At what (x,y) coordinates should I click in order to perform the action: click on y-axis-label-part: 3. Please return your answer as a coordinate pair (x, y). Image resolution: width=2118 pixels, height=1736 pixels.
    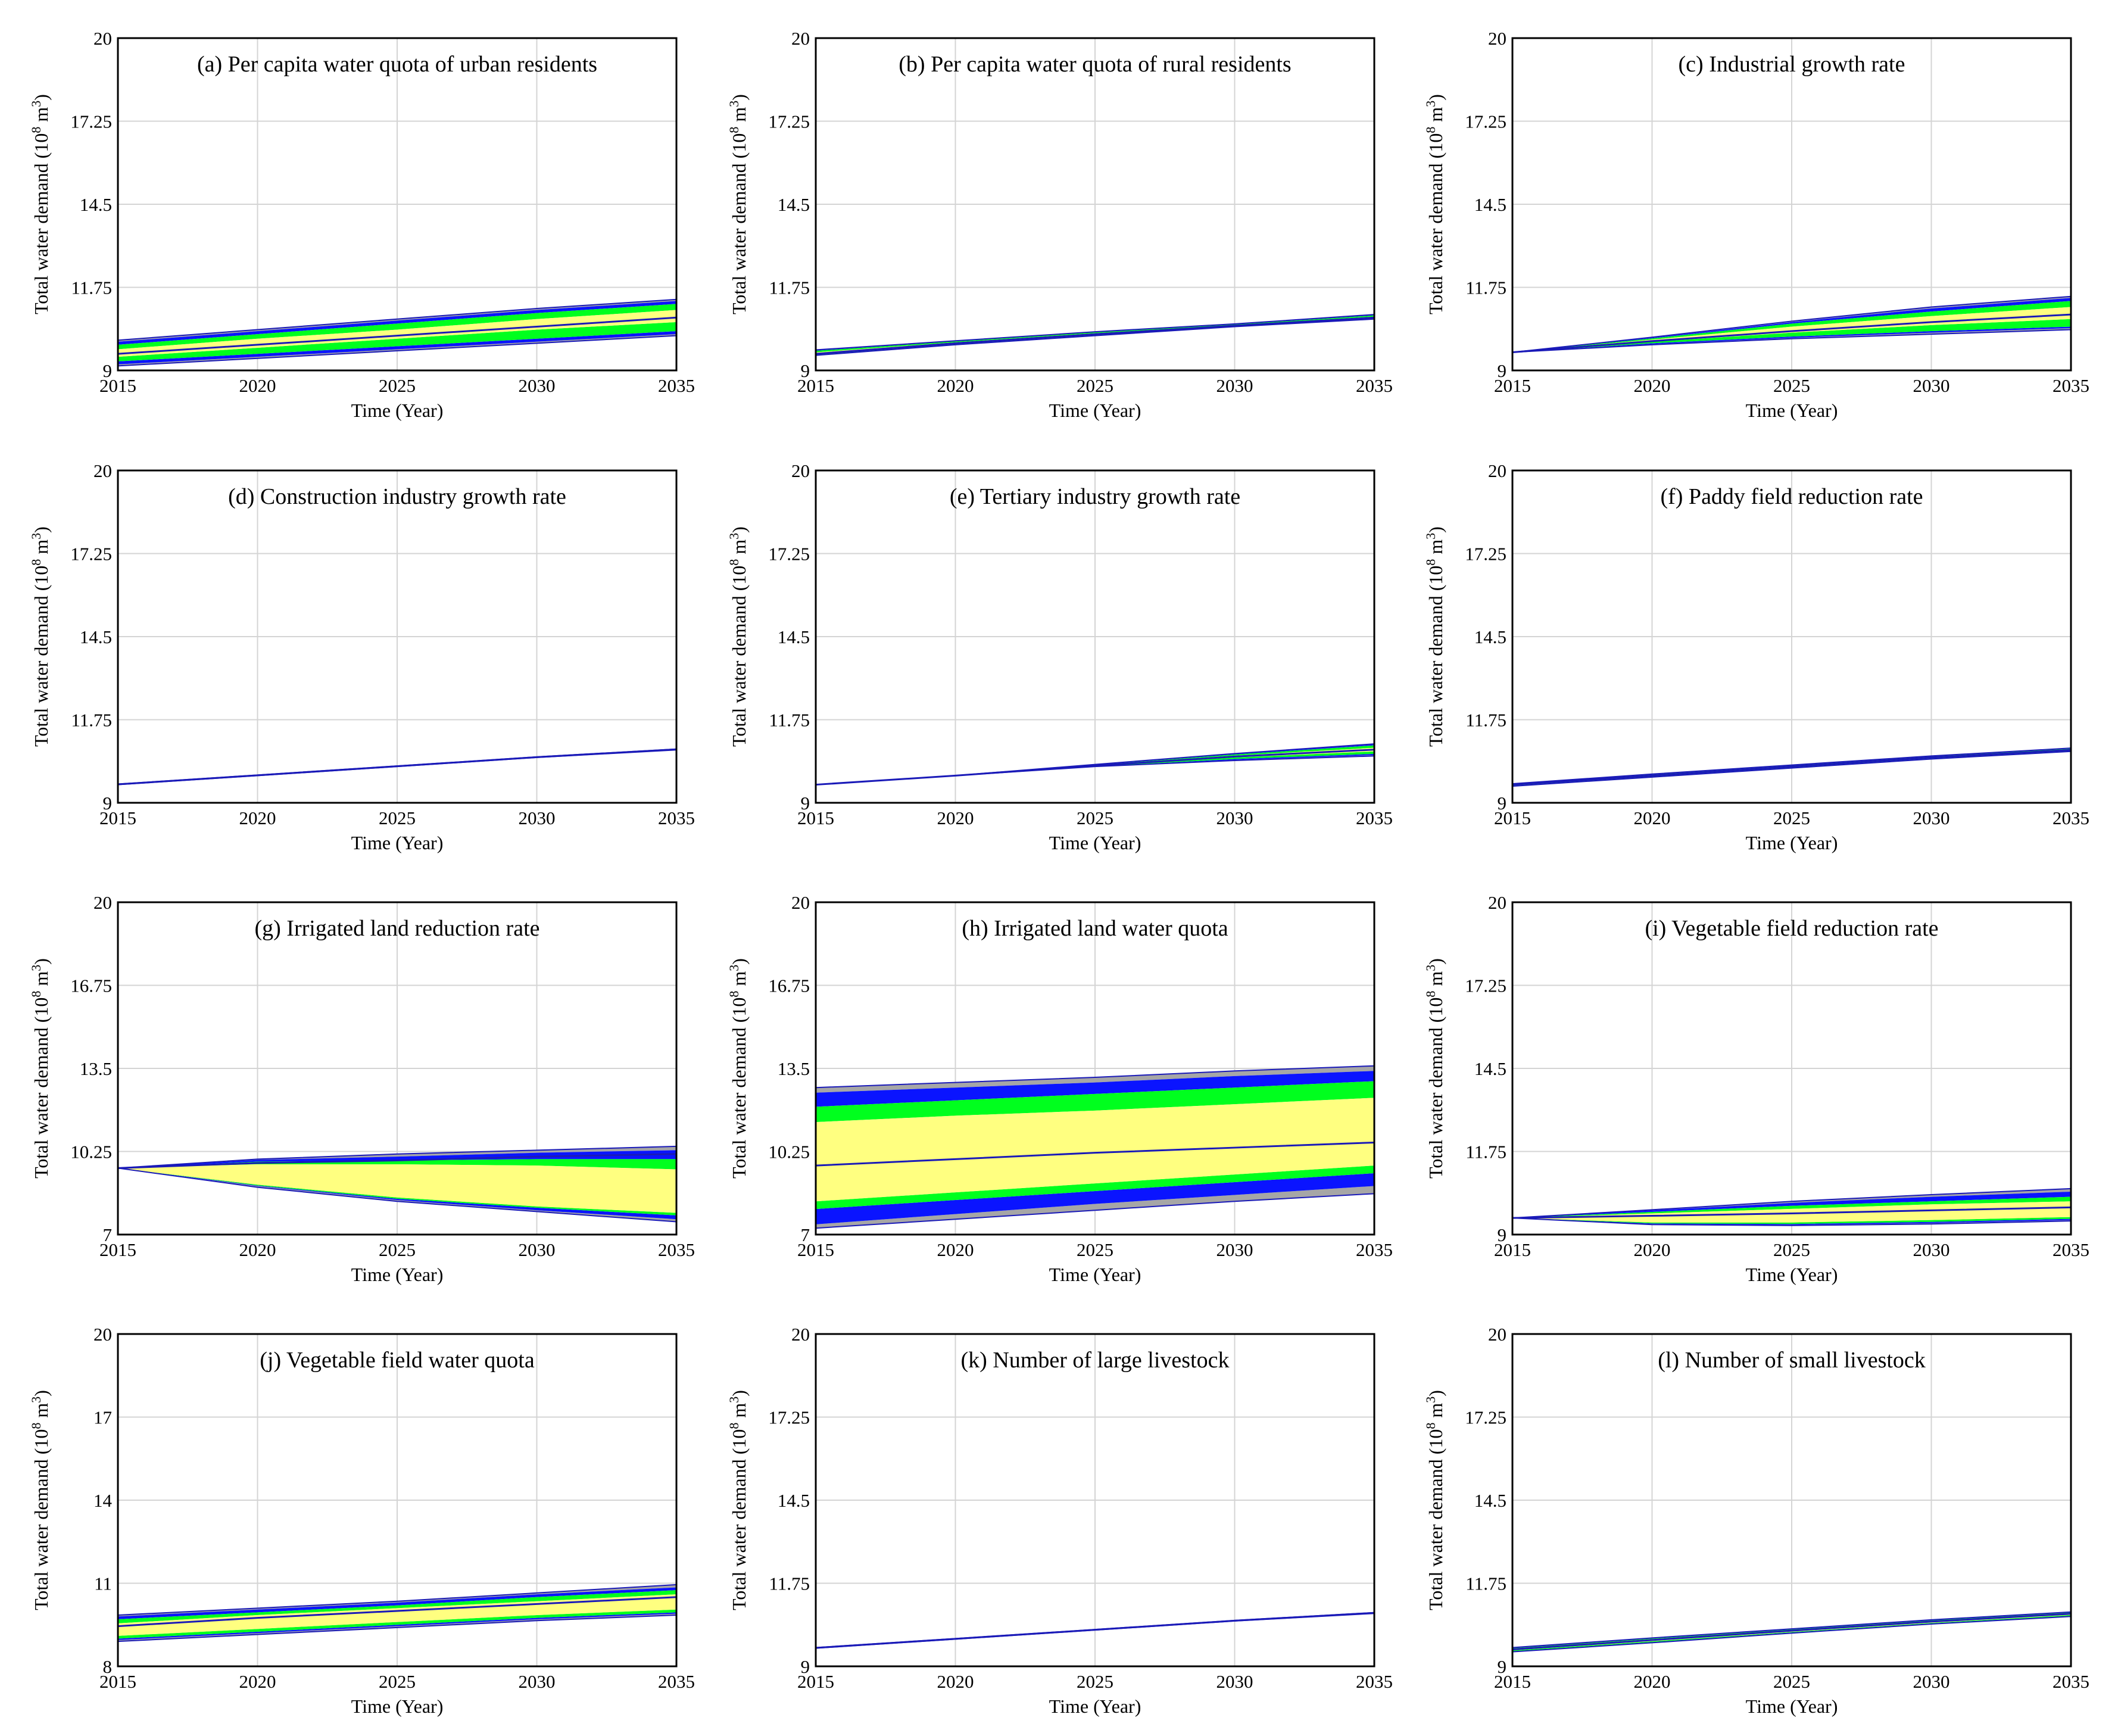
    Looking at the image, I should click on (36, 536).